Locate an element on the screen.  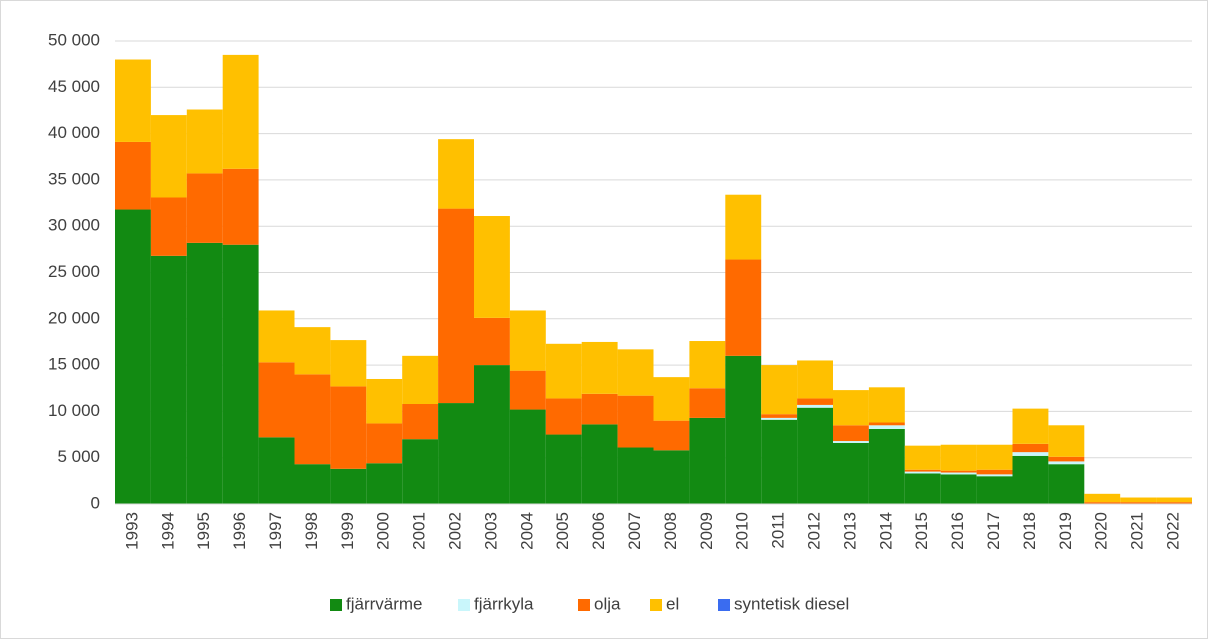
x-tick-label: 1996 is located at coordinates (239, 531).